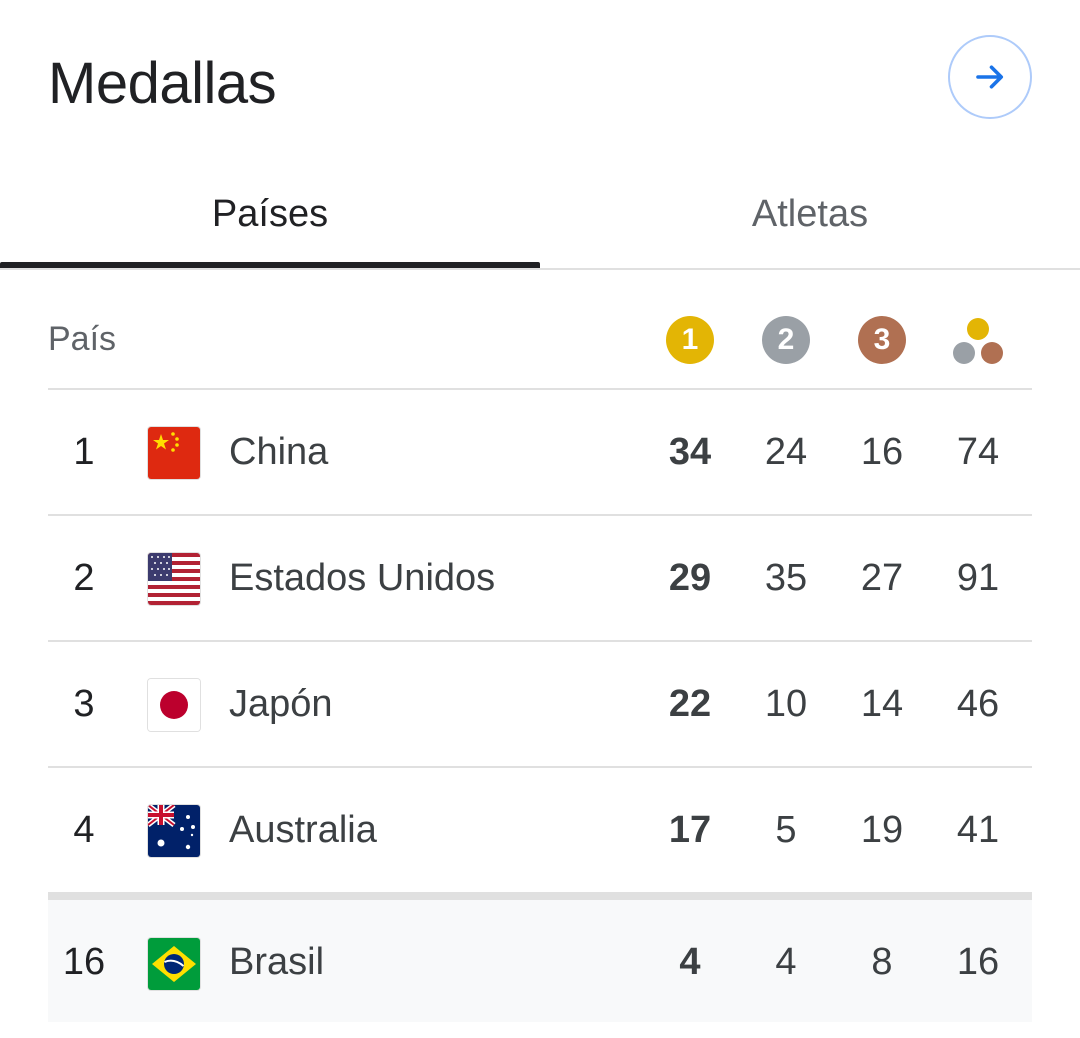  Describe the element at coordinates (690, 830) in the screenshot. I see `gold-count: 17` at that location.